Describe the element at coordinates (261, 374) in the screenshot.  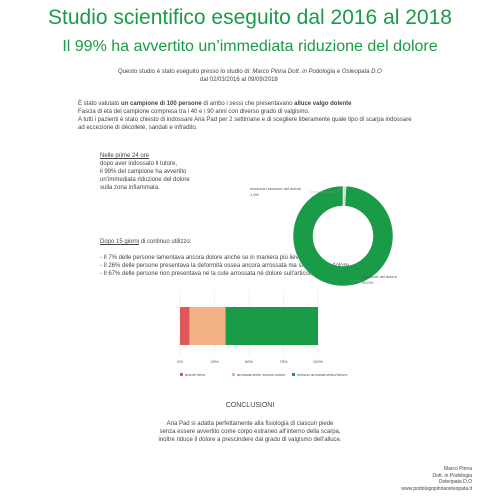
I see `legend-label: arrossamento senza dolore` at that location.